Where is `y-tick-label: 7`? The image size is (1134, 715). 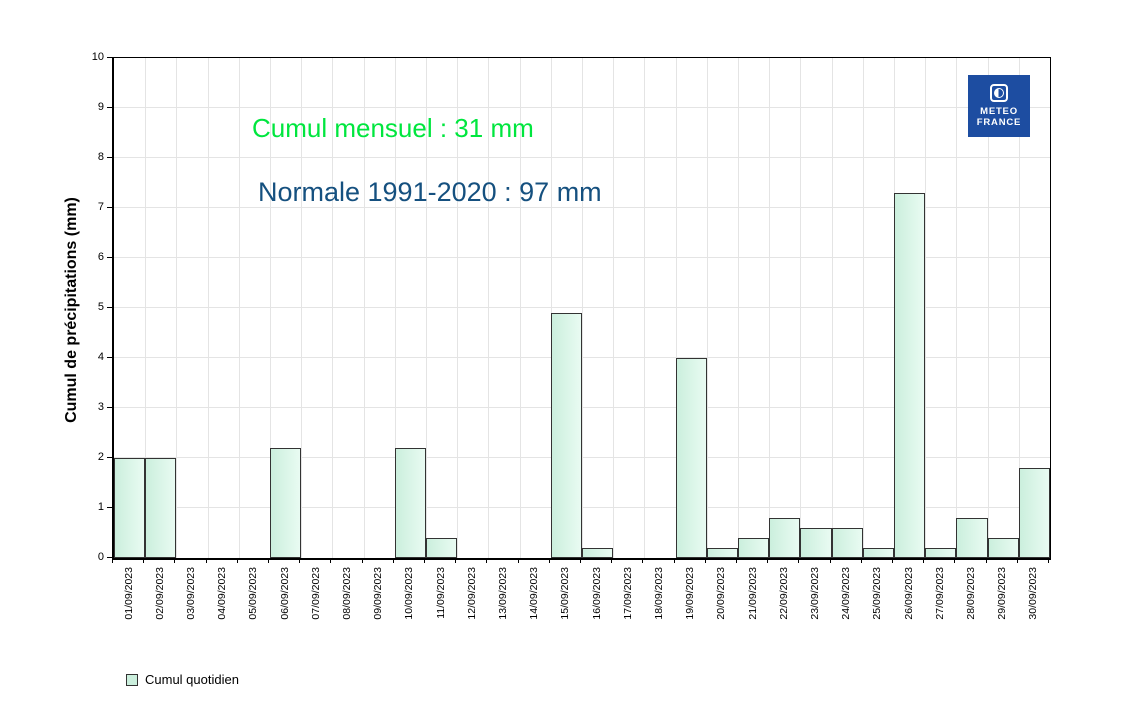 y-tick-label: 7 is located at coordinates (100, 207).